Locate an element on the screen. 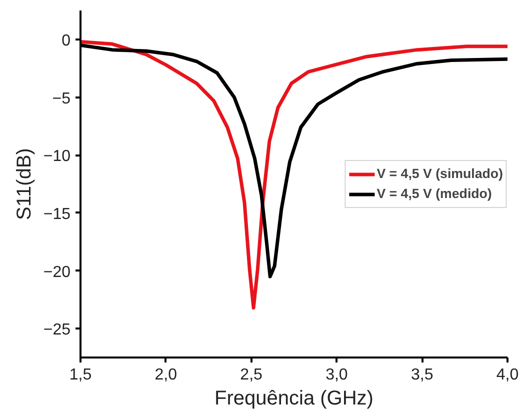  y-tick-label: −5 is located at coordinates (61, 99).